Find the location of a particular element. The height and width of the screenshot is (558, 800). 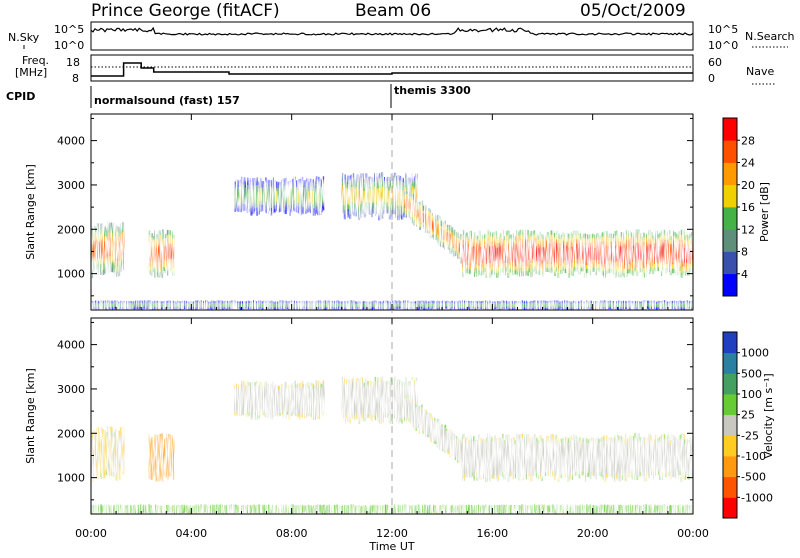

nave-tick-high: 60 is located at coordinates (715, 62).